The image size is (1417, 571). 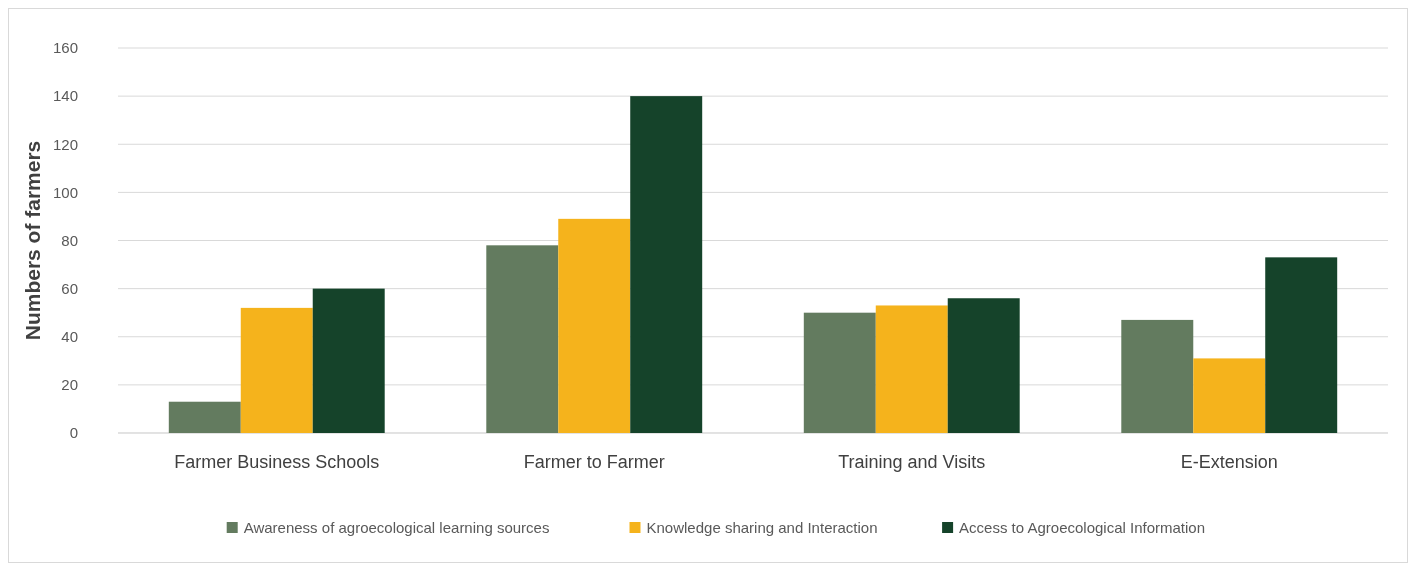 What do you see at coordinates (1229, 462) in the screenshot?
I see `x-tick-label: E-Extension` at bounding box center [1229, 462].